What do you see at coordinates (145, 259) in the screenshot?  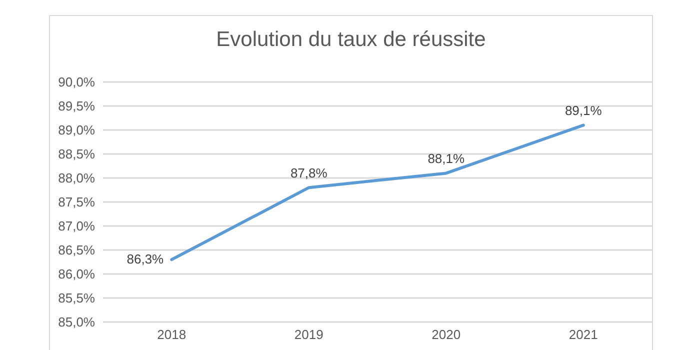 I see `data-label: 86,3%` at bounding box center [145, 259].